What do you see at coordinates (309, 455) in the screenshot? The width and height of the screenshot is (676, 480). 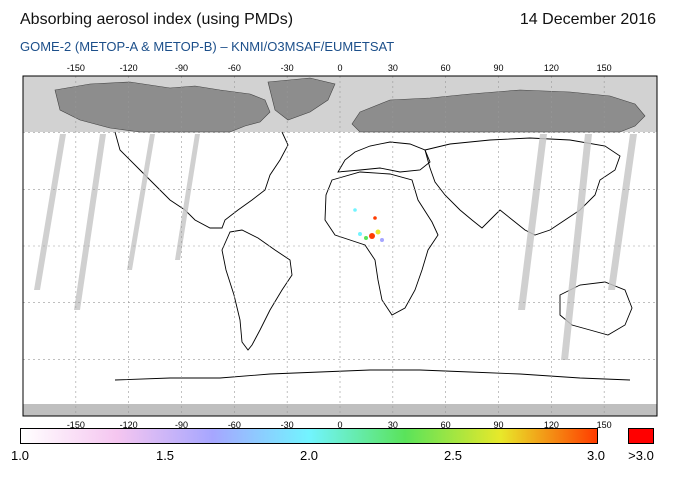 I see `colorbar-label-2-0: 2.0` at bounding box center [309, 455].